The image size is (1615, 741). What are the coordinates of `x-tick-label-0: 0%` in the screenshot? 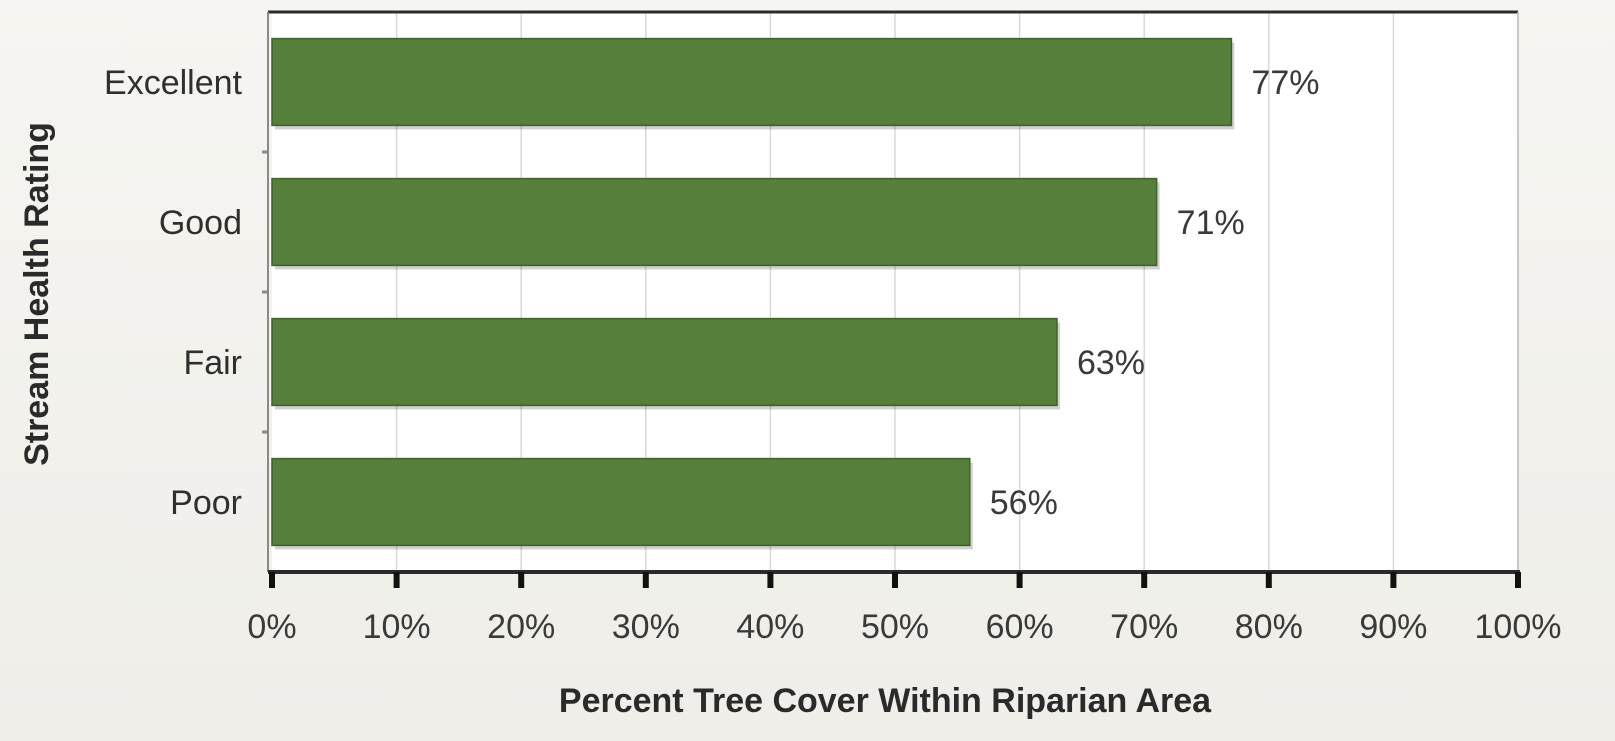 It's located at (271, 627).